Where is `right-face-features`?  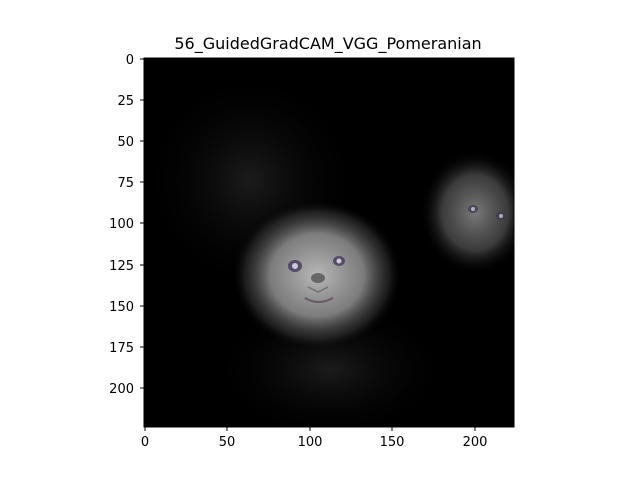 right-face-features is located at coordinates (487, 212).